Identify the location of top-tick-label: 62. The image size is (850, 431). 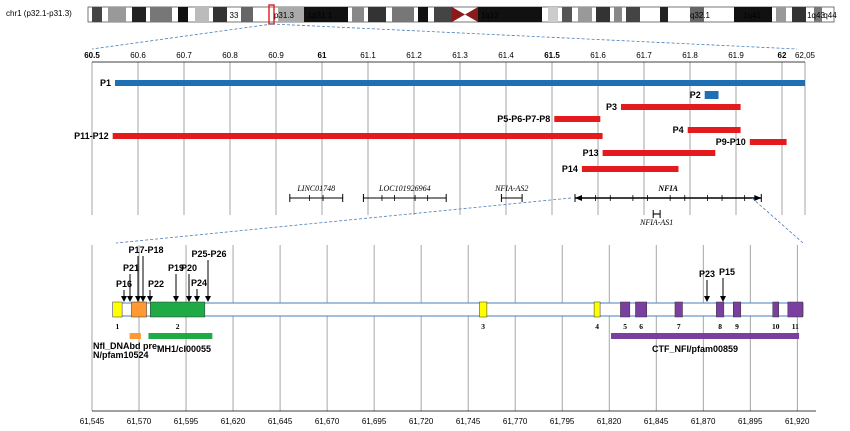
(782, 55).